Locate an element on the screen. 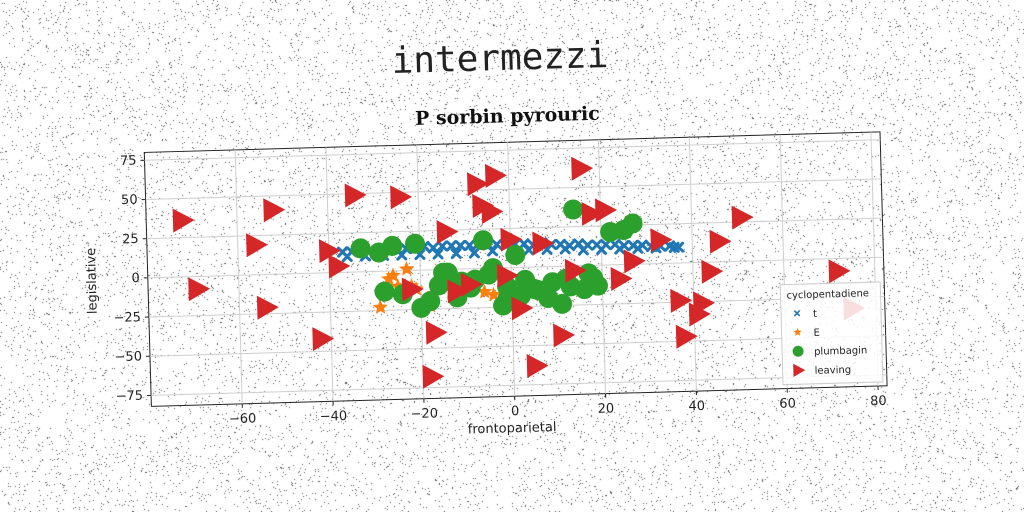  legend-label-E: E is located at coordinates (816, 333).